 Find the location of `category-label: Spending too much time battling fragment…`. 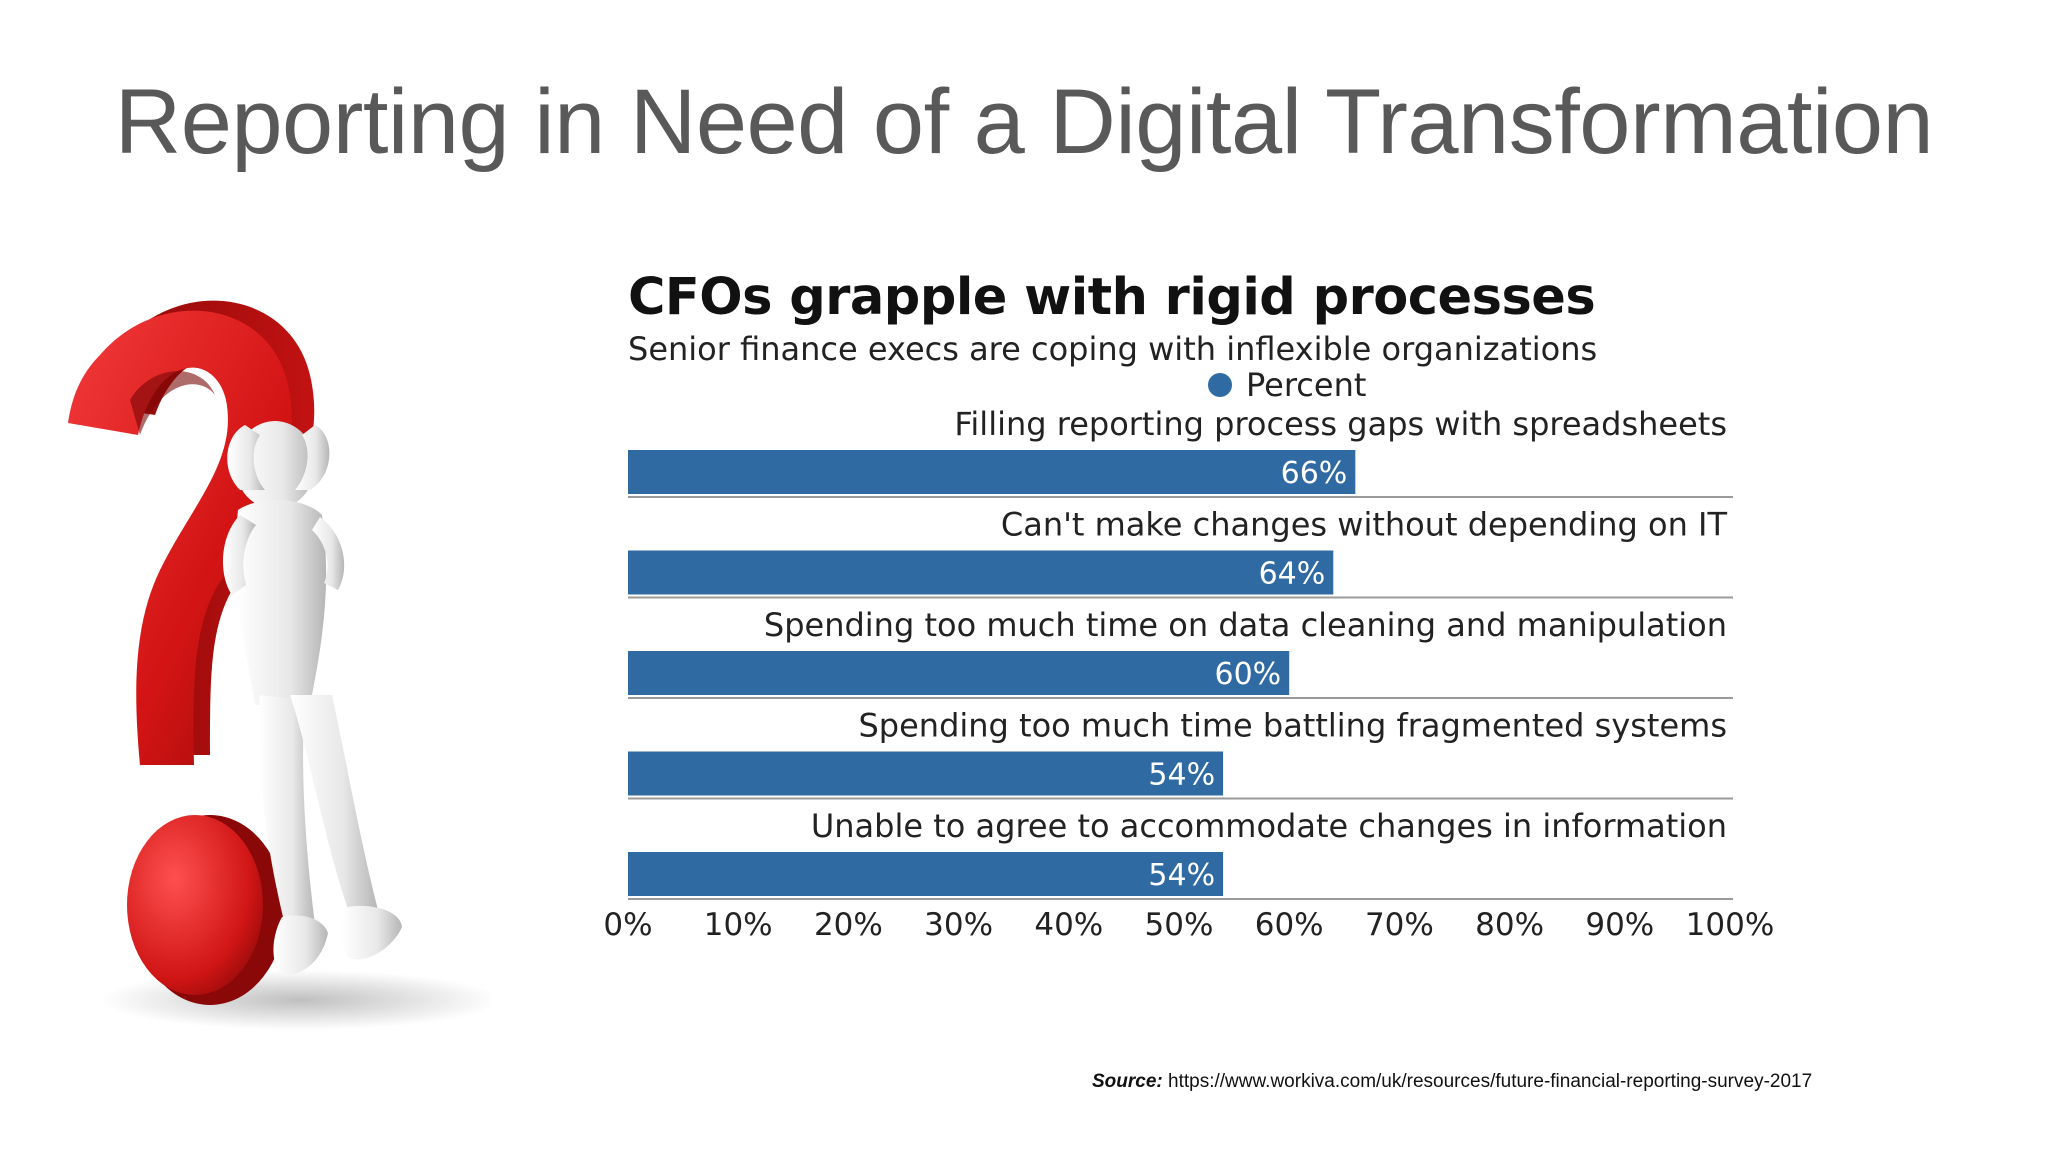

category-label: Spending too much time battling fragment… is located at coordinates (1292, 726).